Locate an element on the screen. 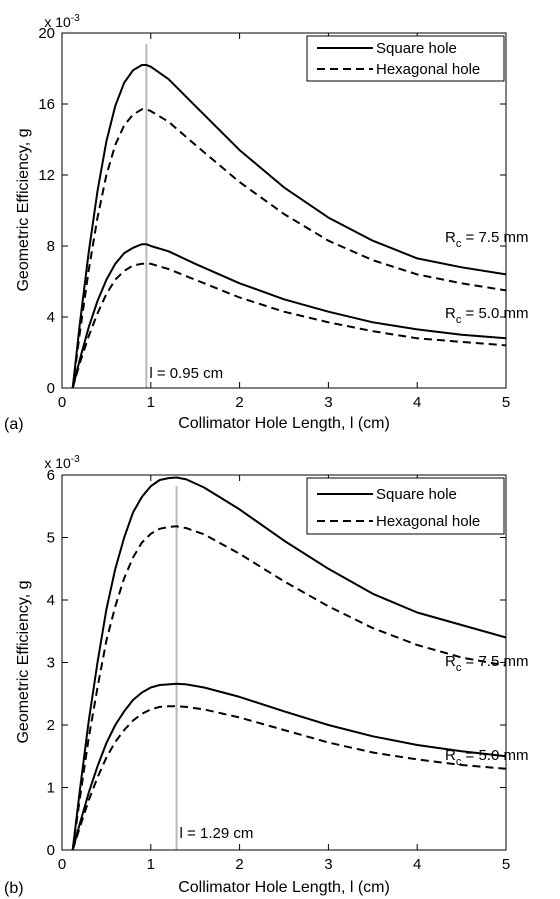 Image resolution: width=560 pixels, height=899 pixels. panel-label-b: (b) is located at coordinates (14, 888).